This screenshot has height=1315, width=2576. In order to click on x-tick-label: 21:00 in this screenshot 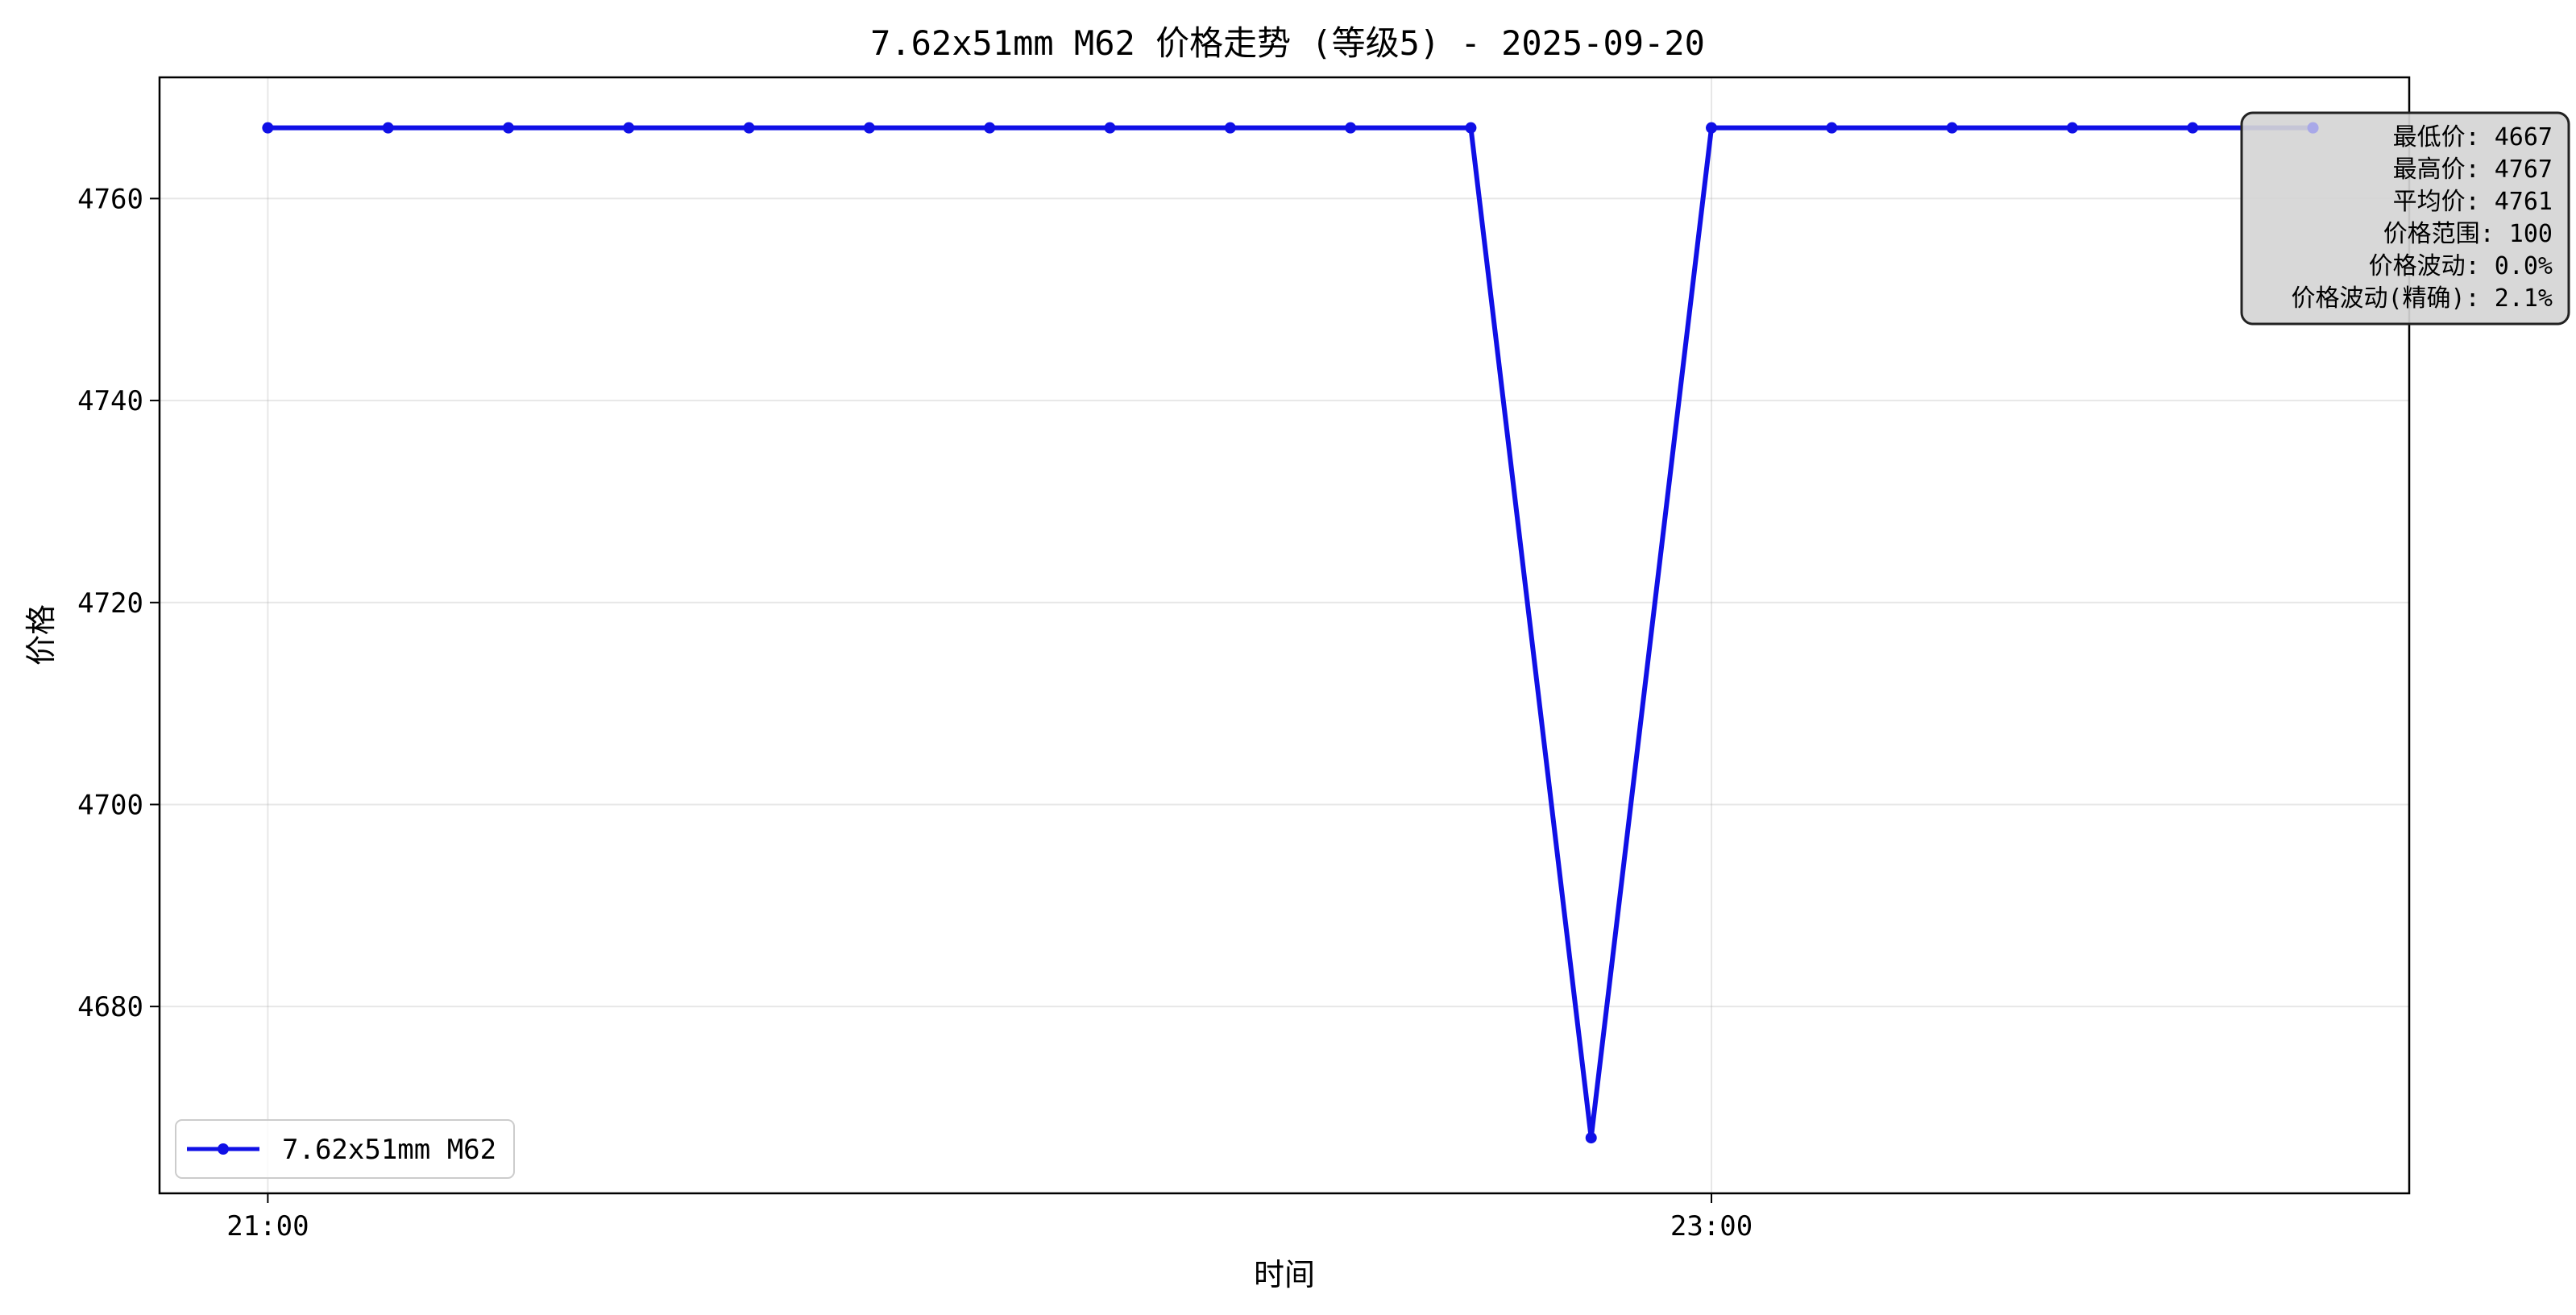, I will do `click(267, 1226)`.